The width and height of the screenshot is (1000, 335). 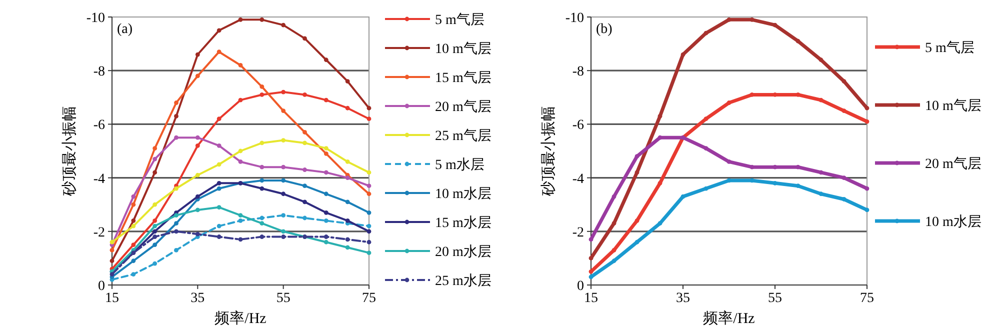 What do you see at coordinates (604, 29) in the screenshot?
I see `annotation: (b)` at bounding box center [604, 29].